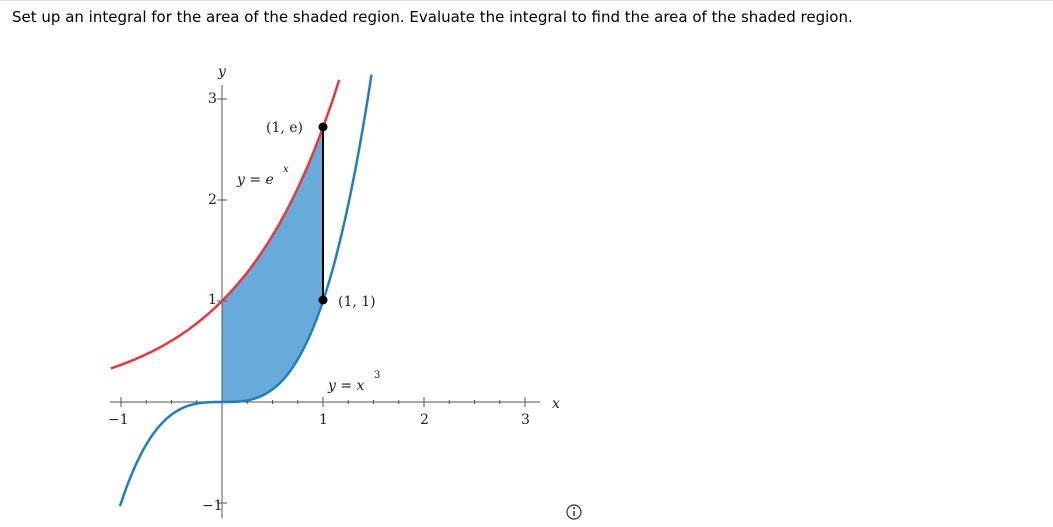 The width and height of the screenshot is (1053, 527). What do you see at coordinates (346, 386) in the screenshot?
I see `curve-label: y = x` at bounding box center [346, 386].